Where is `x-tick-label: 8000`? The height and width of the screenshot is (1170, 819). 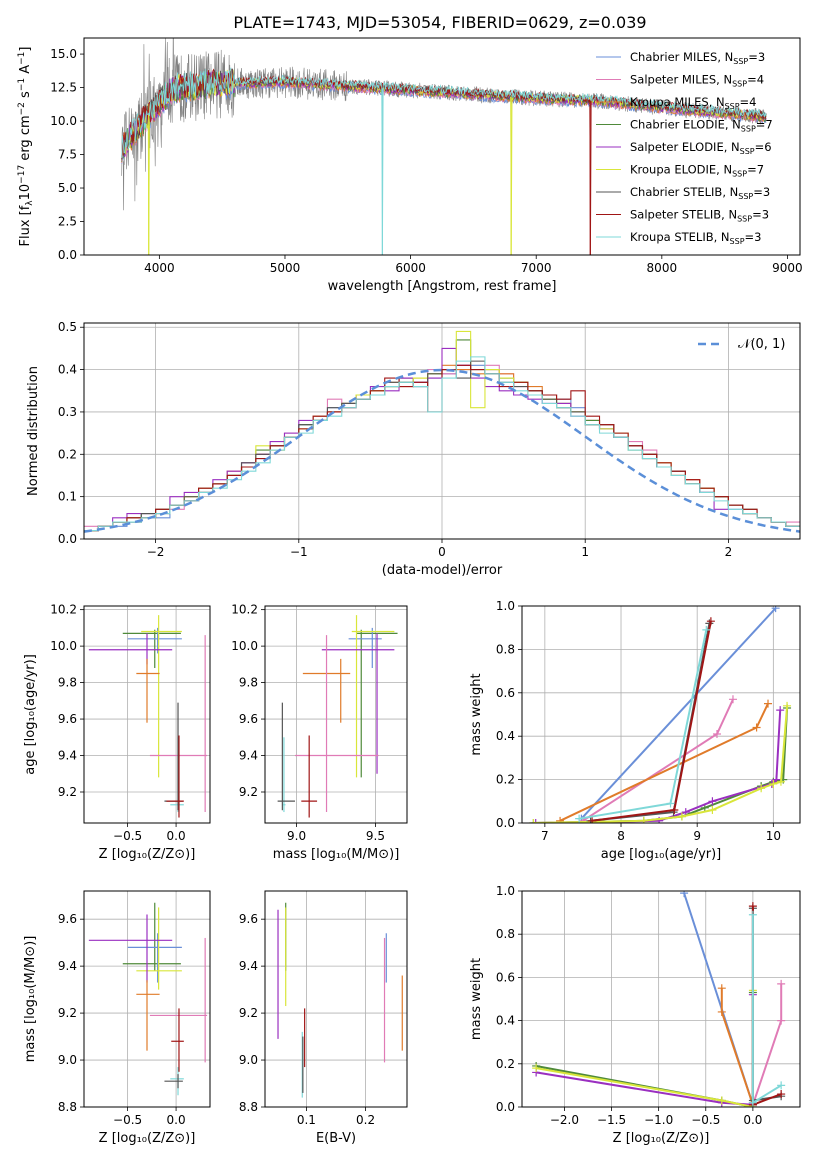
x-tick-label: 8000 is located at coordinates (662, 268).